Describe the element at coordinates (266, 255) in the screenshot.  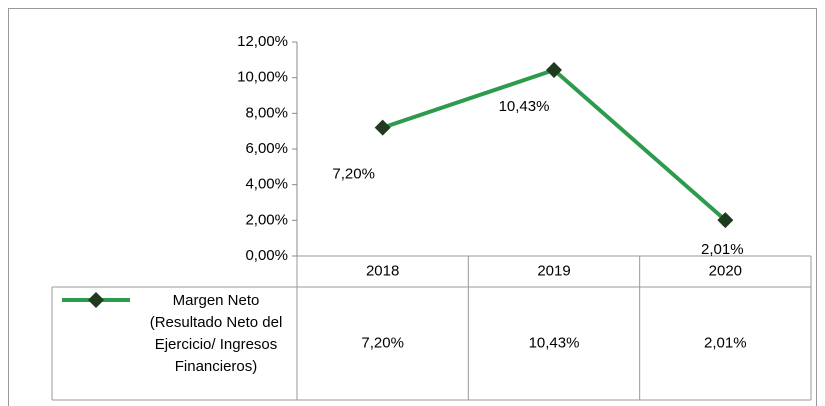
I see `y-tick-label: 0,00%` at that location.